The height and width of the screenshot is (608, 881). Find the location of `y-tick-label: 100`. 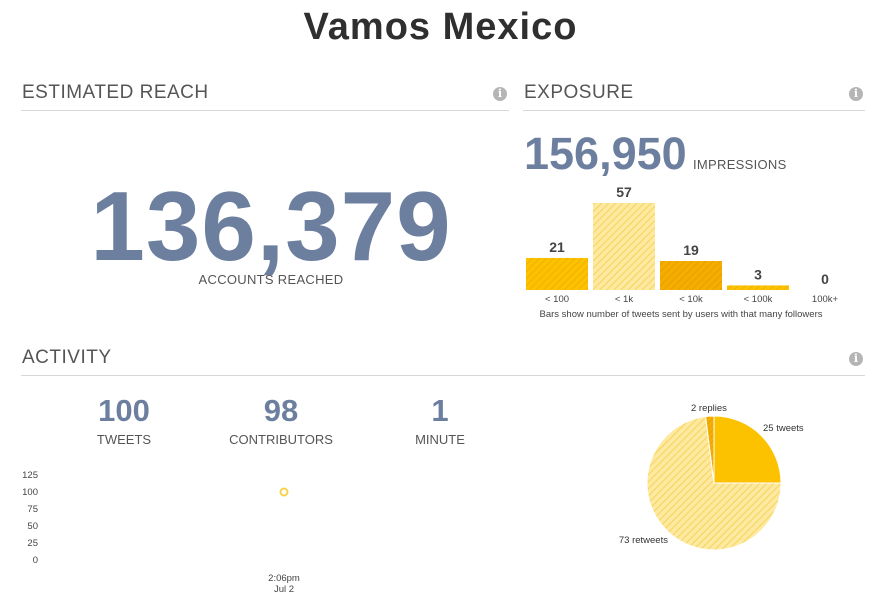

y-tick-label: 100 is located at coordinates (30, 492).